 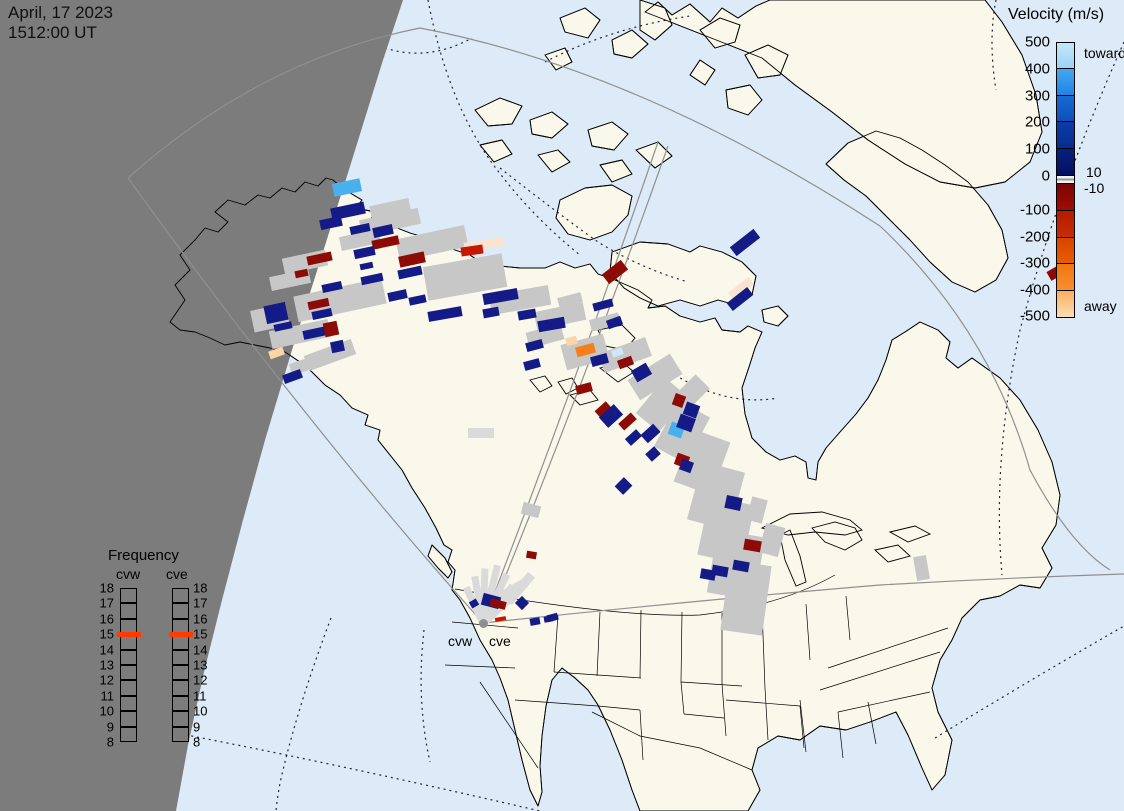 What do you see at coordinates (1104, 53) in the screenshot?
I see `toward-label: toward` at bounding box center [1104, 53].